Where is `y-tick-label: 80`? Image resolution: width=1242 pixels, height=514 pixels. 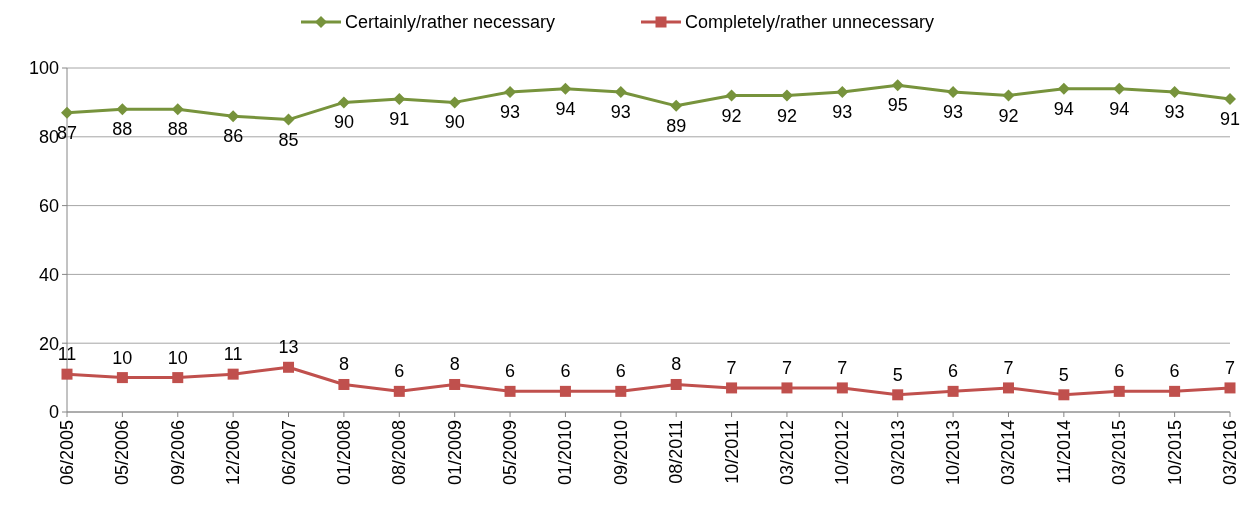
y-tick-label: 80 is located at coordinates (48, 137).